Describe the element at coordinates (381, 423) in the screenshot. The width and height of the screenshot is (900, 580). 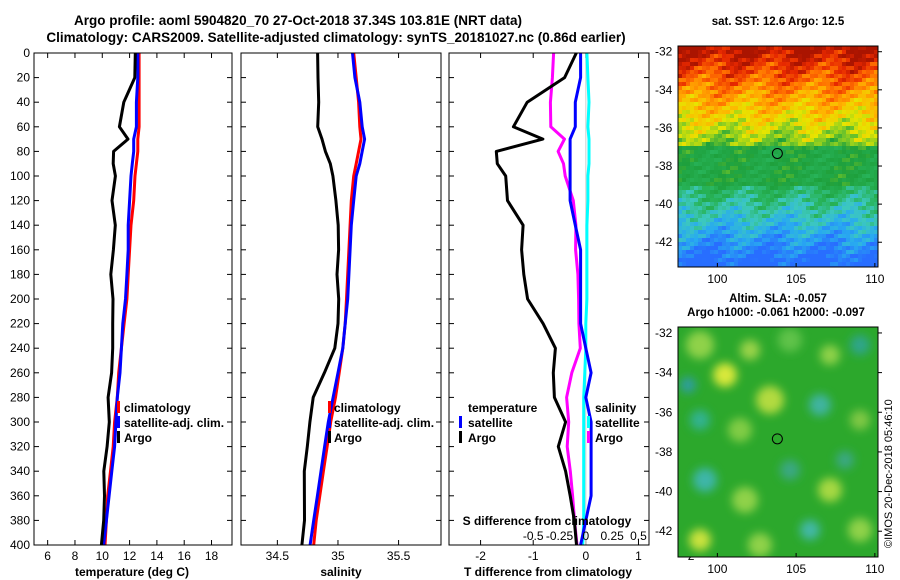
I see `salinity-legend: climatology satellite-adj. clim. Argo` at that location.